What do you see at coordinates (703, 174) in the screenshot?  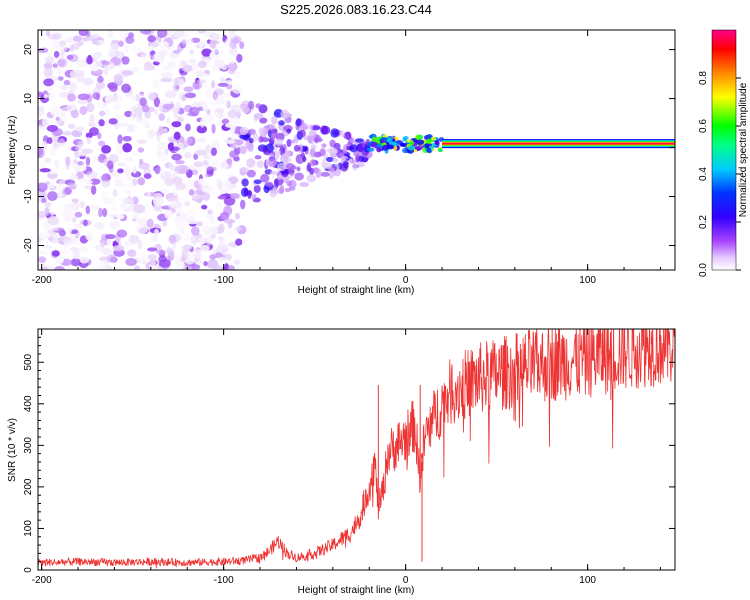 I see `colorbar-tick-label: 0.4` at bounding box center [703, 174].